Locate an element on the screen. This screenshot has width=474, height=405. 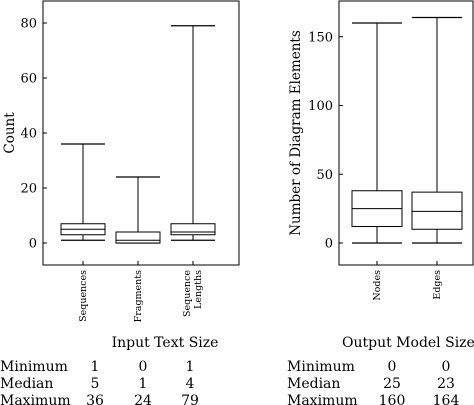
x-tick-label: Sequences is located at coordinates (83, 296).